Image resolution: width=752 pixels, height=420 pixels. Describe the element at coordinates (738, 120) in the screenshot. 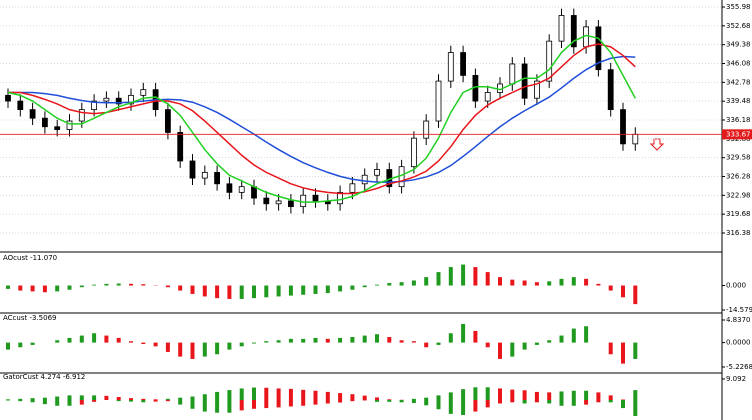

I see `y-tick-label: 336.18` at that location.